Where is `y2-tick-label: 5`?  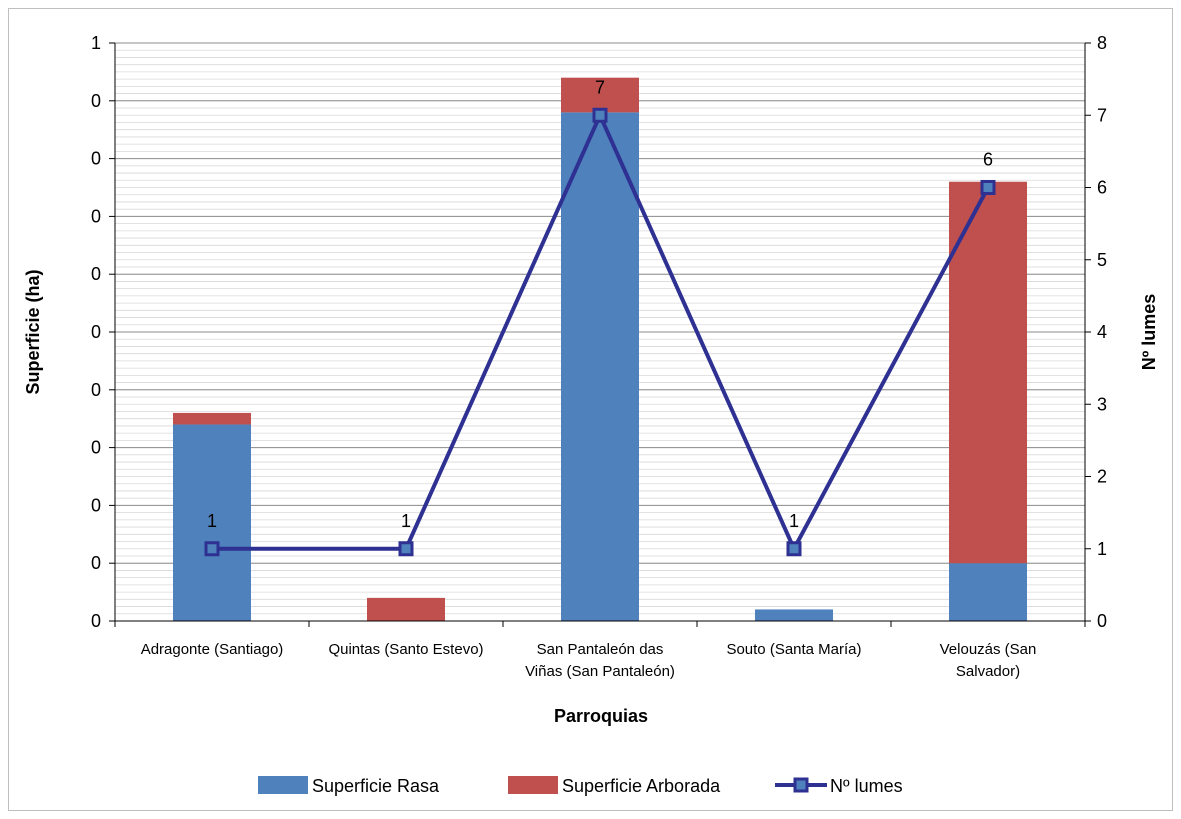
y2-tick-label: 5 is located at coordinates (1102, 260).